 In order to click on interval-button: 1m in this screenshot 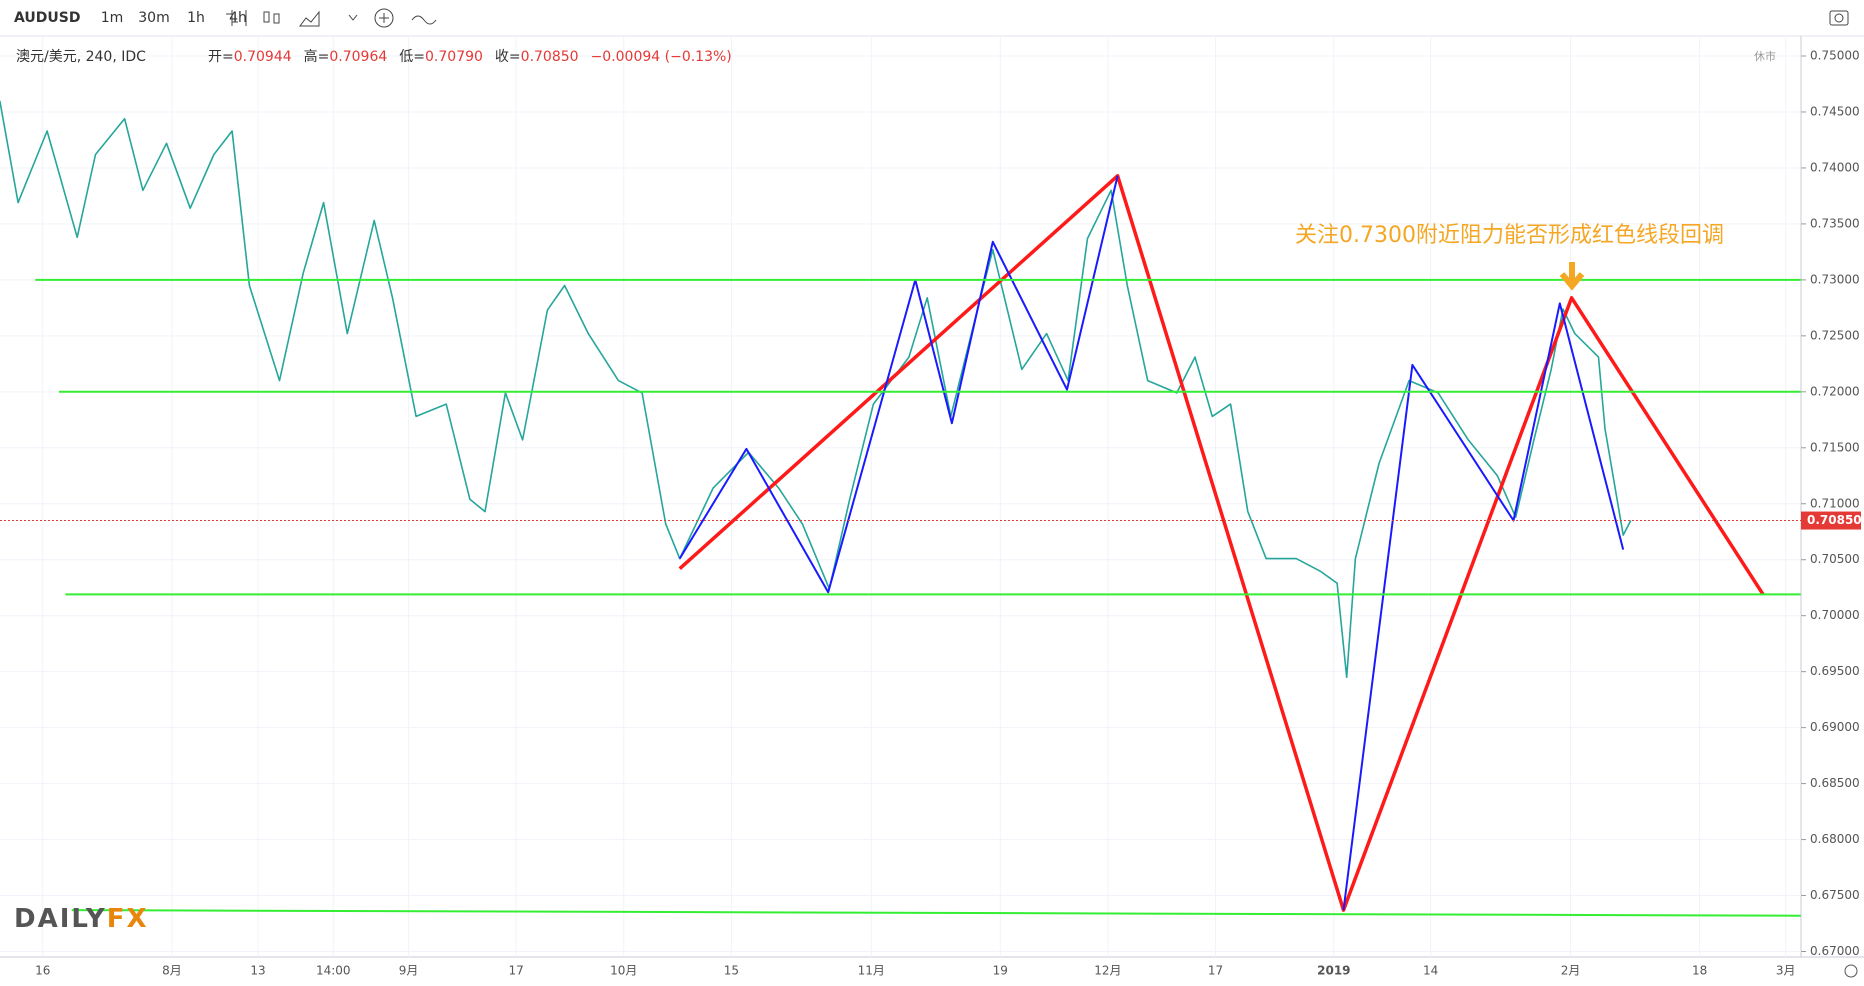, I will do `click(112, 18)`.